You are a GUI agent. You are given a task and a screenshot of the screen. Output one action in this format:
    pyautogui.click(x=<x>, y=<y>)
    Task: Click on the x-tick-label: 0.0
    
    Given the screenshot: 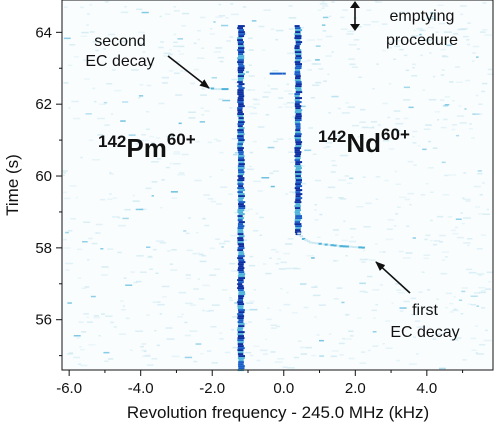 What is the action you would take?
    pyautogui.click(x=283, y=388)
    